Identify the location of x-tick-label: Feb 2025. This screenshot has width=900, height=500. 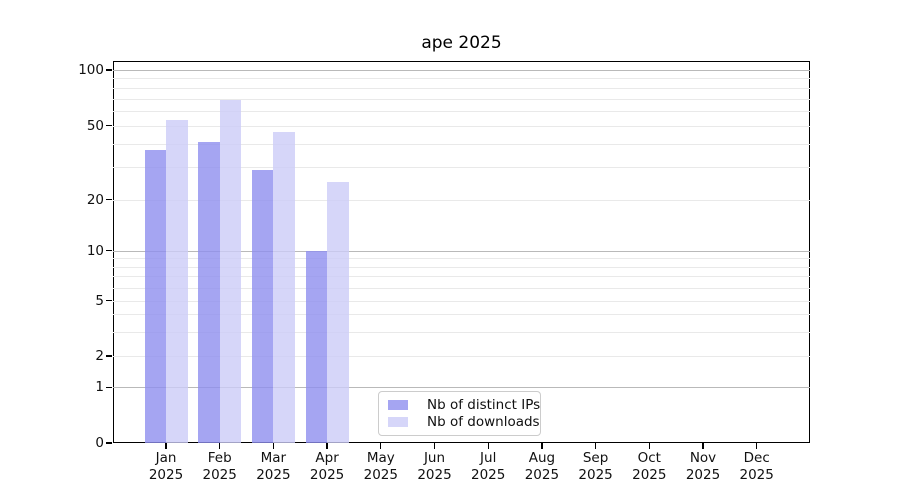
(220, 466).